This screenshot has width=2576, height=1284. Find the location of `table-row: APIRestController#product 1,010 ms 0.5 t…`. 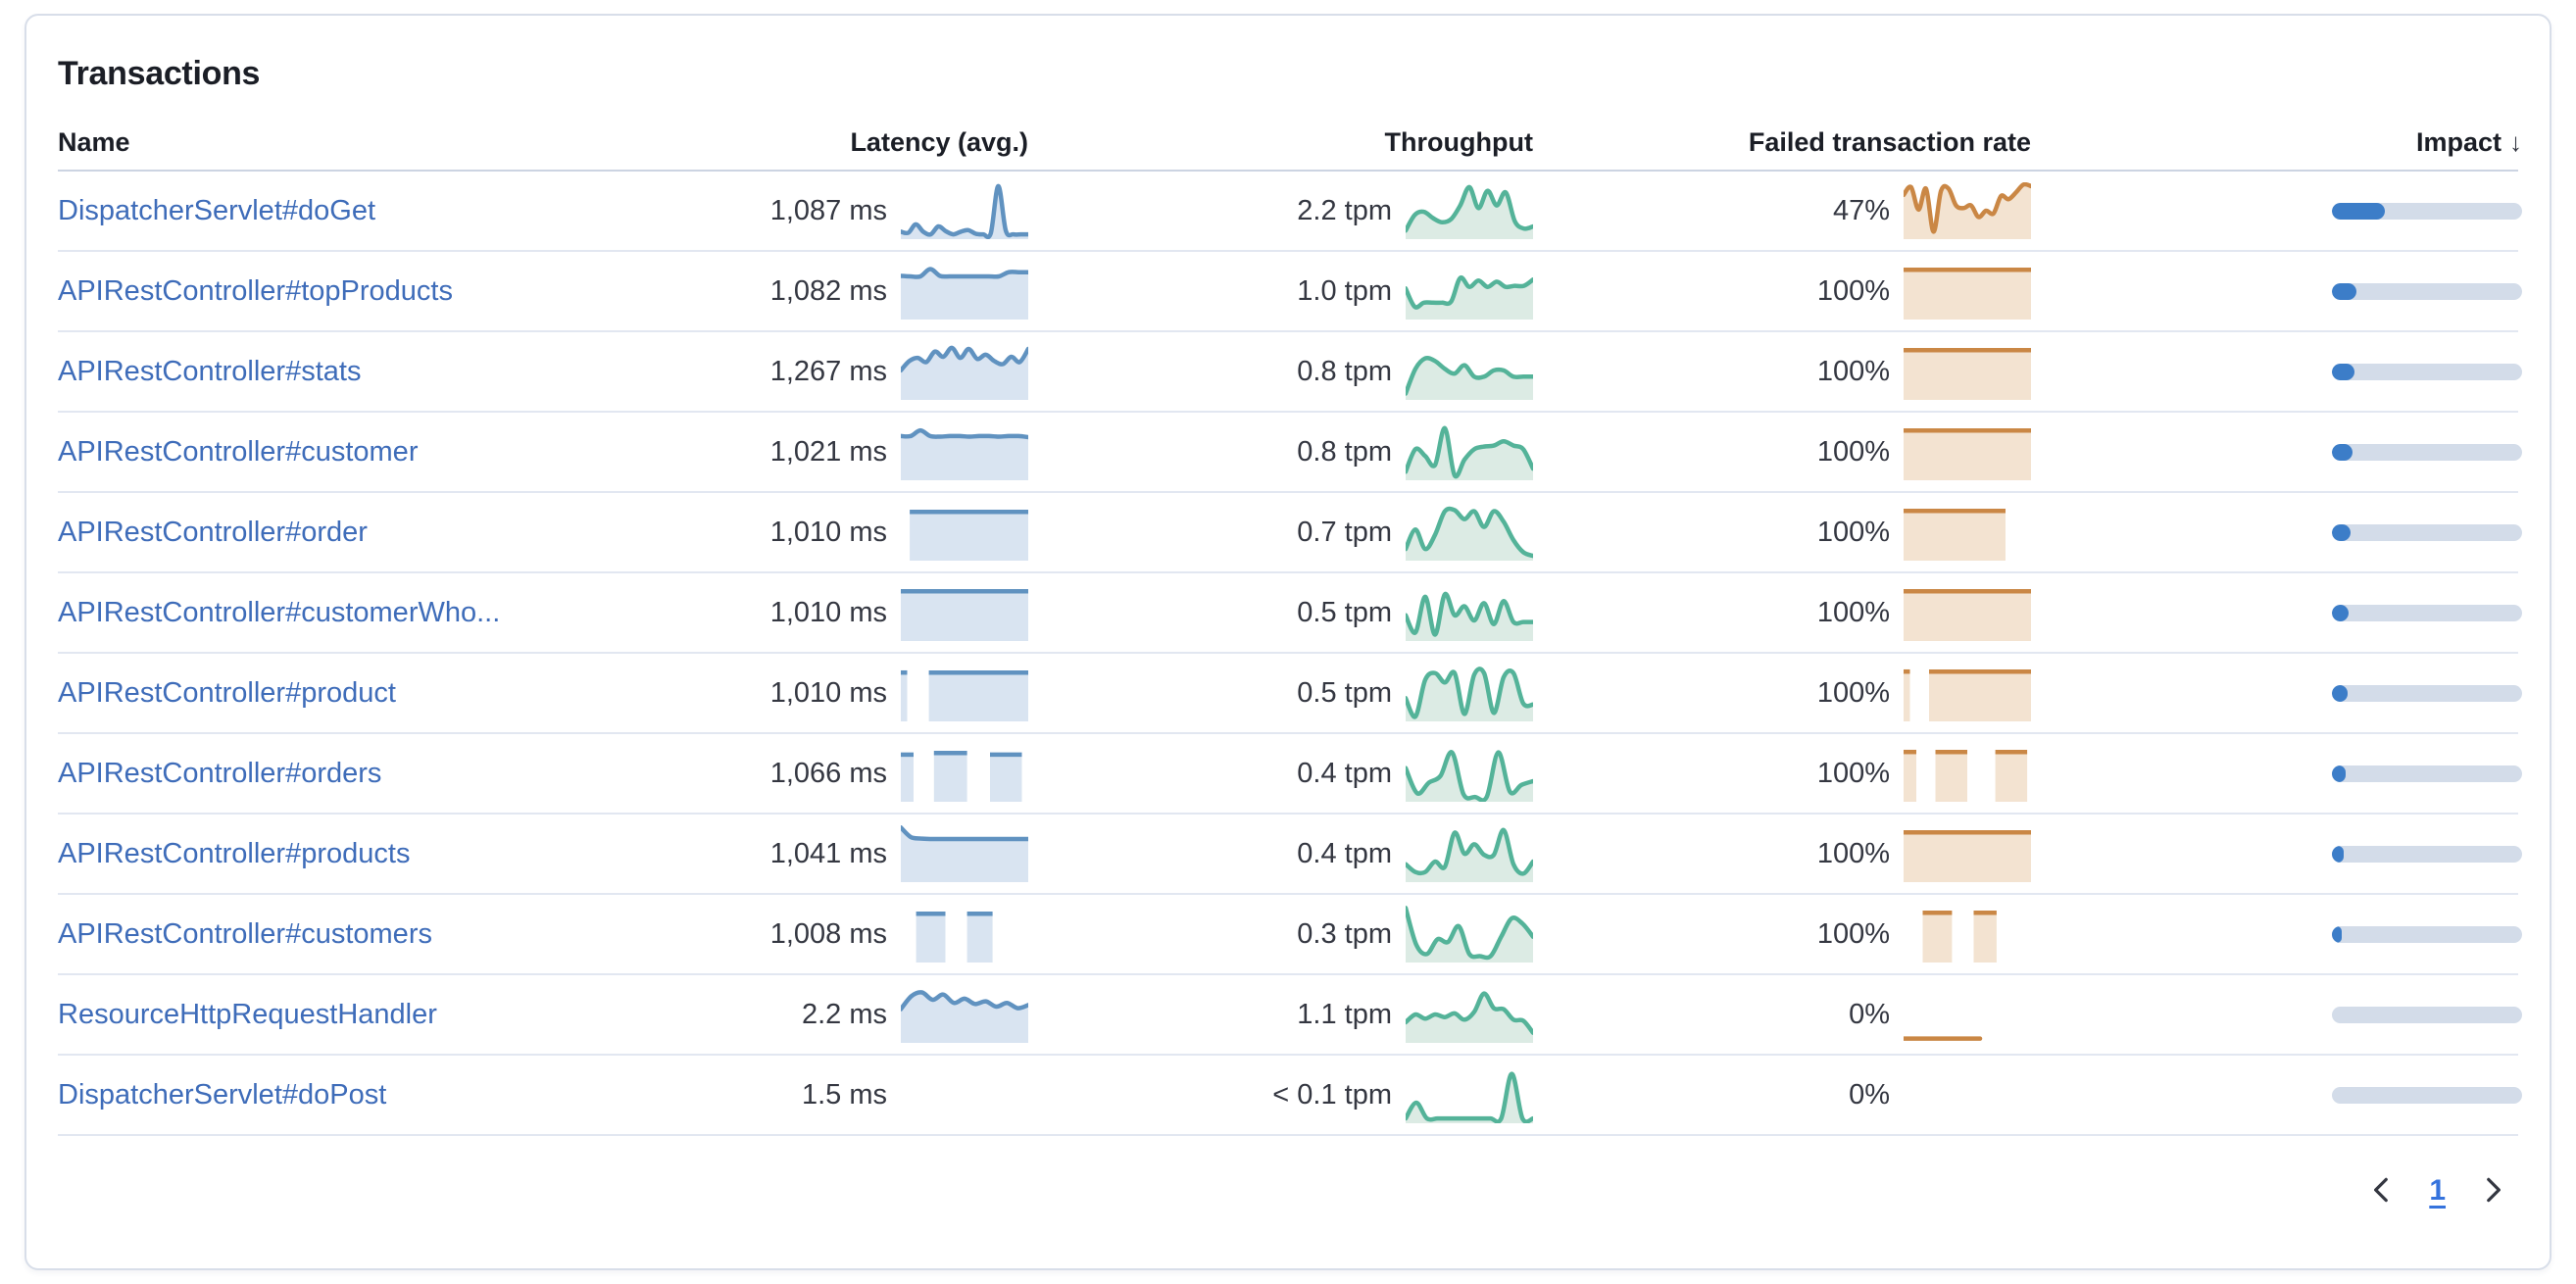

table-row: APIRestController#product 1,010 ms 0.5 t… is located at coordinates (1290, 694).